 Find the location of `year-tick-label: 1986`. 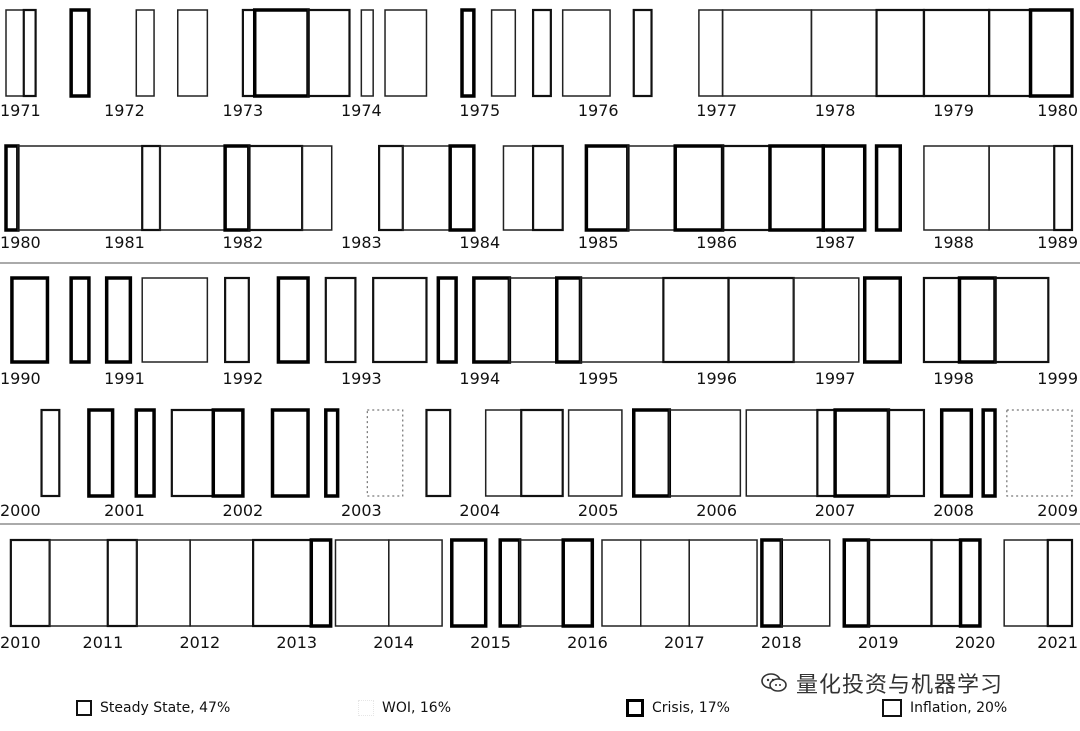

year-tick-label: 1986 is located at coordinates (716, 242).